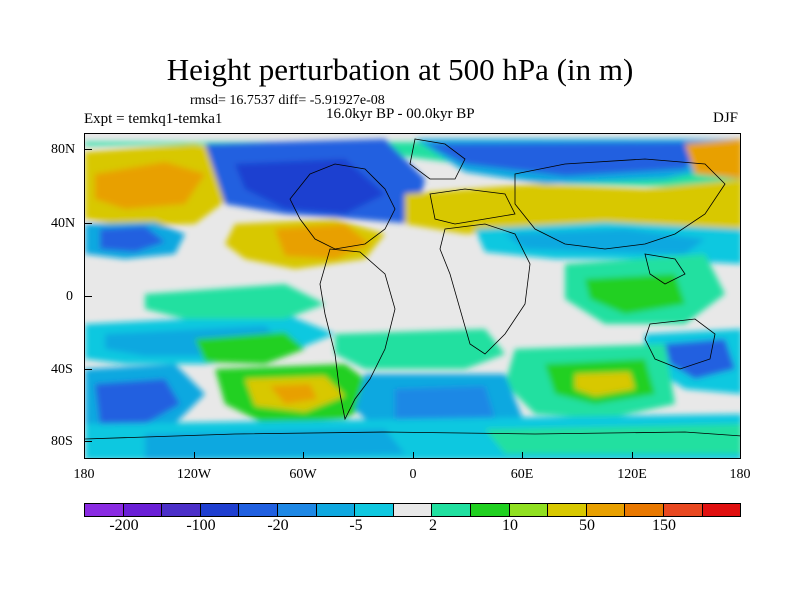 The image size is (800, 600). Describe the element at coordinates (69, 296) in the screenshot. I see `lat-label-0: 0` at that location.